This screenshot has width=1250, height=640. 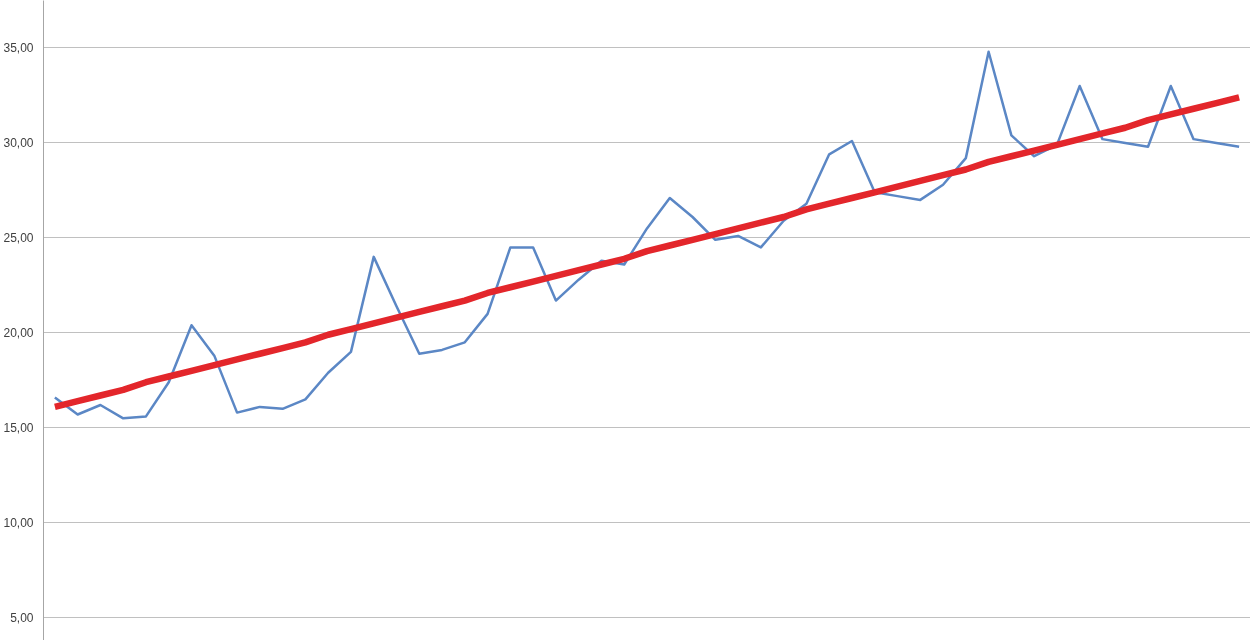 I want to click on y-tick-label: 10,00, so click(x=18, y=523).